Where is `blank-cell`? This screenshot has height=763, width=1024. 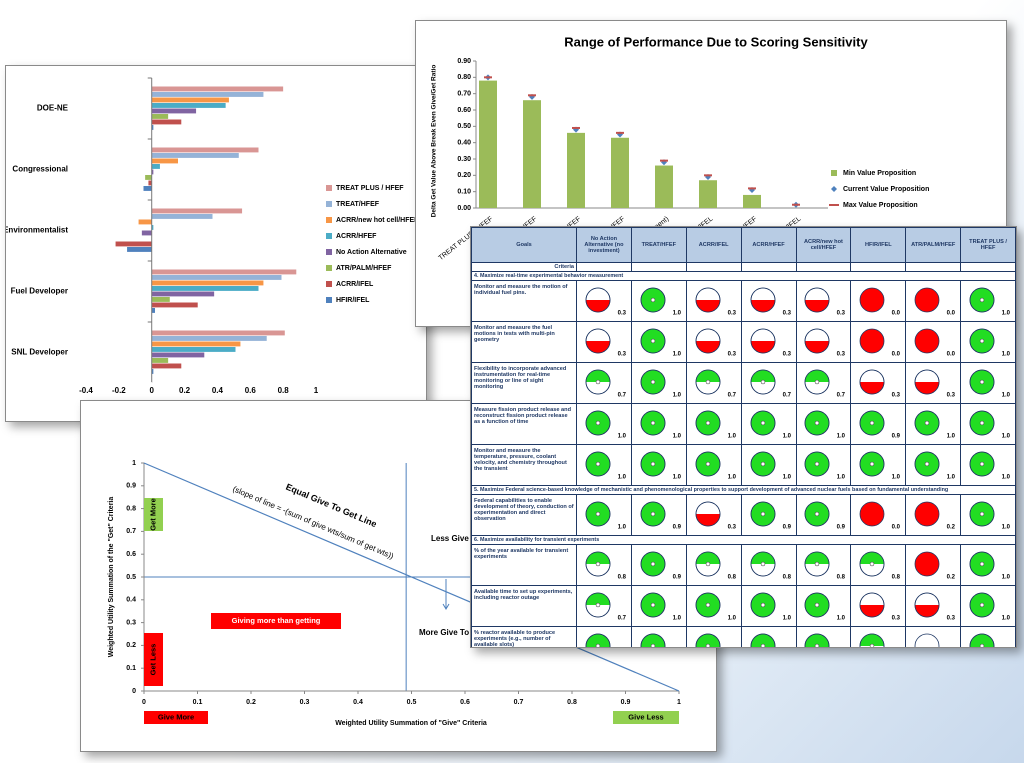 blank-cell is located at coordinates (768, 267).